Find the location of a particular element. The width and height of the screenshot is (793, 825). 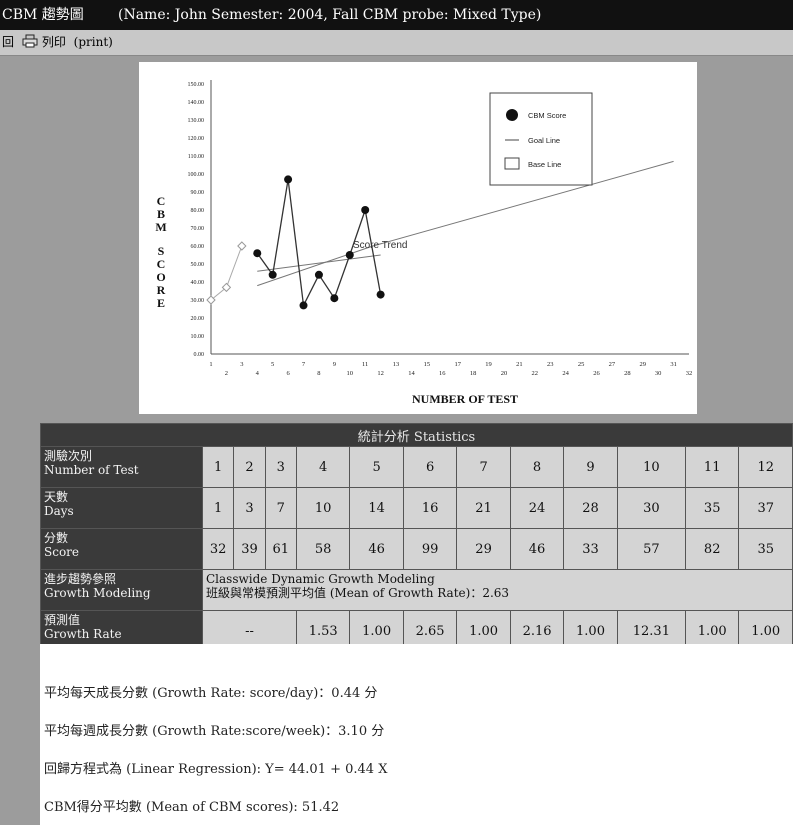

legend-base-label: Base Line is located at coordinates (544, 164).